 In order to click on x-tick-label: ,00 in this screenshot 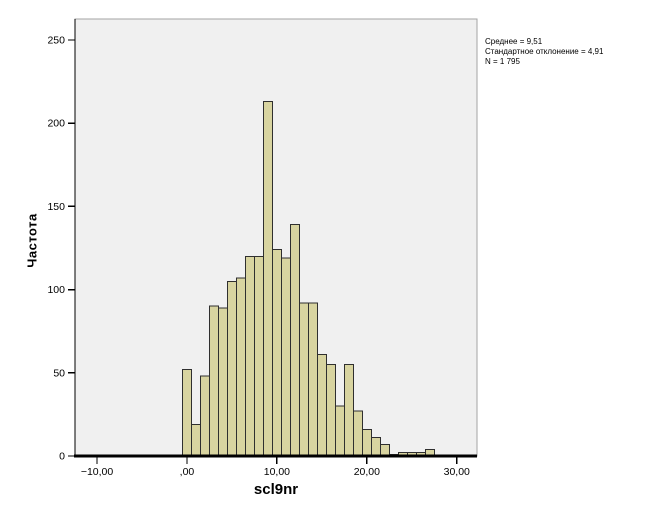, I will do `click(187, 472)`.